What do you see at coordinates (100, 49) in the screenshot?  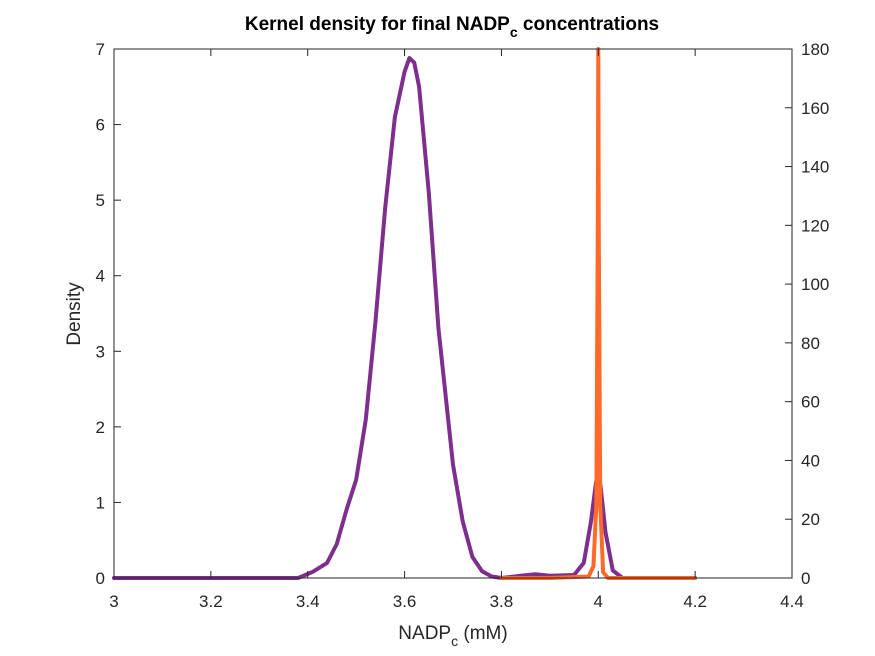 I see `y-left-tick-label: 7` at bounding box center [100, 49].